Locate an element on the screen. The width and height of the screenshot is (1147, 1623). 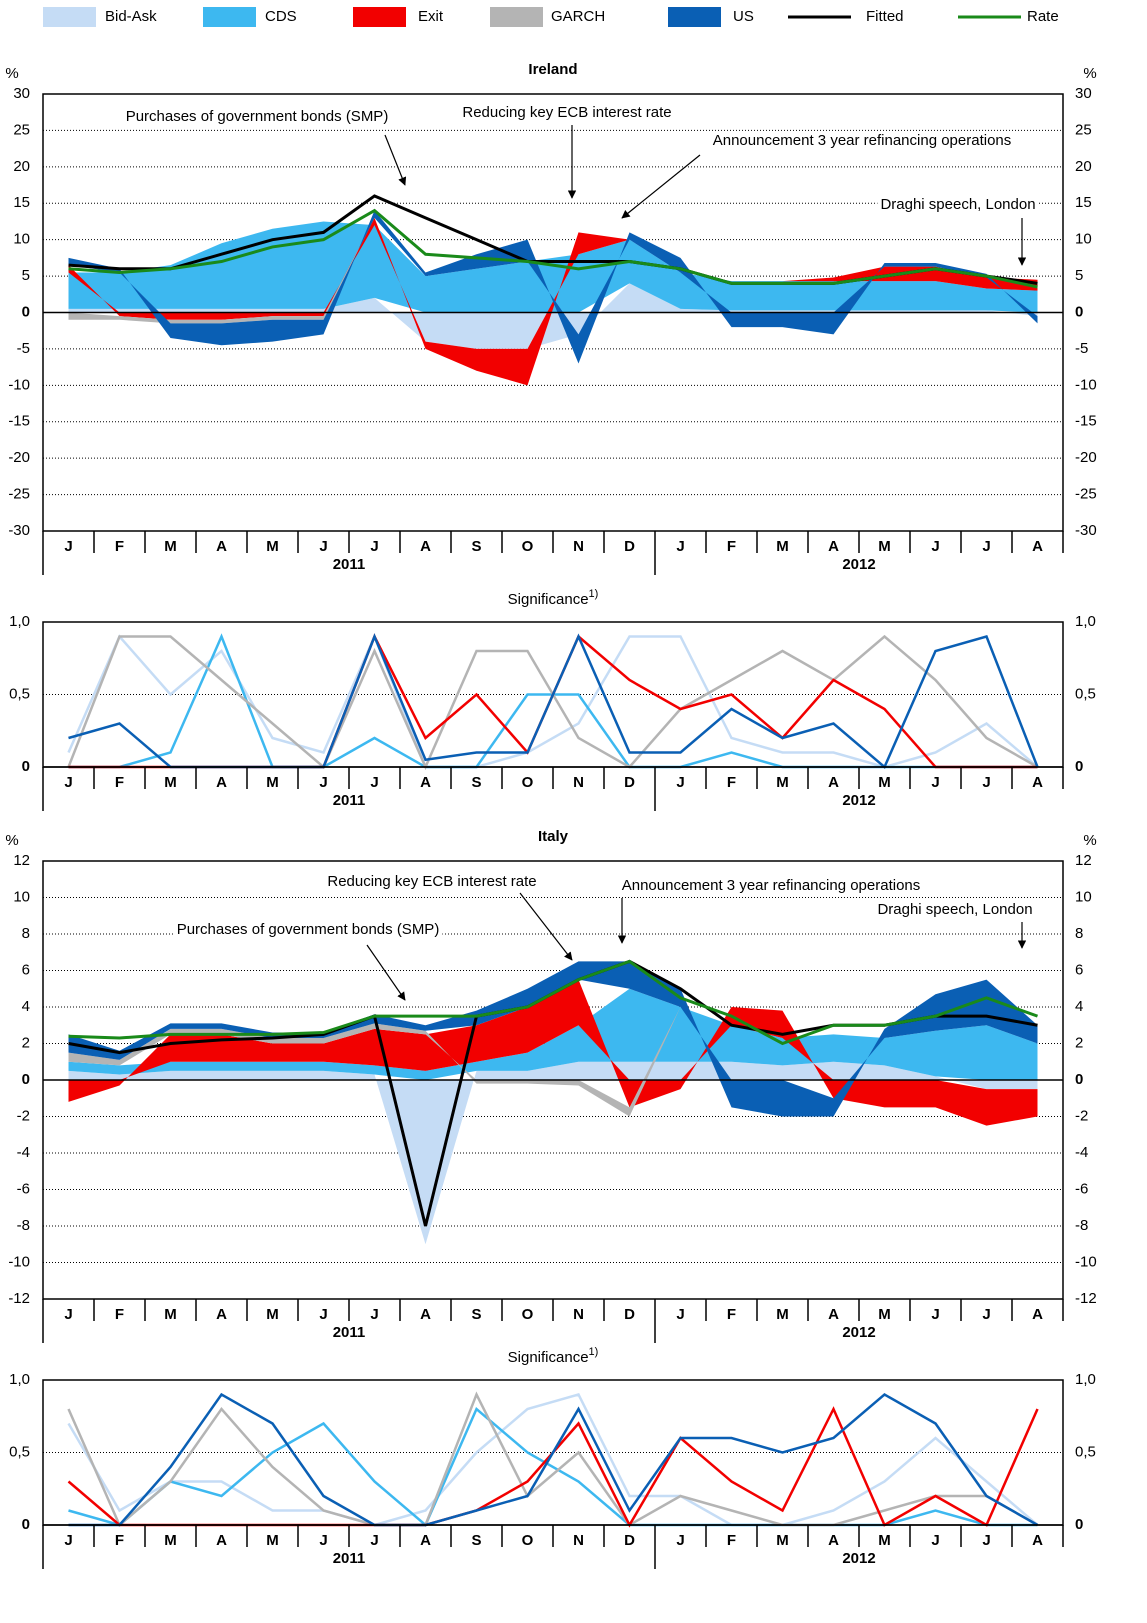
y-tick-label-right: 8 is located at coordinates (1079, 933).